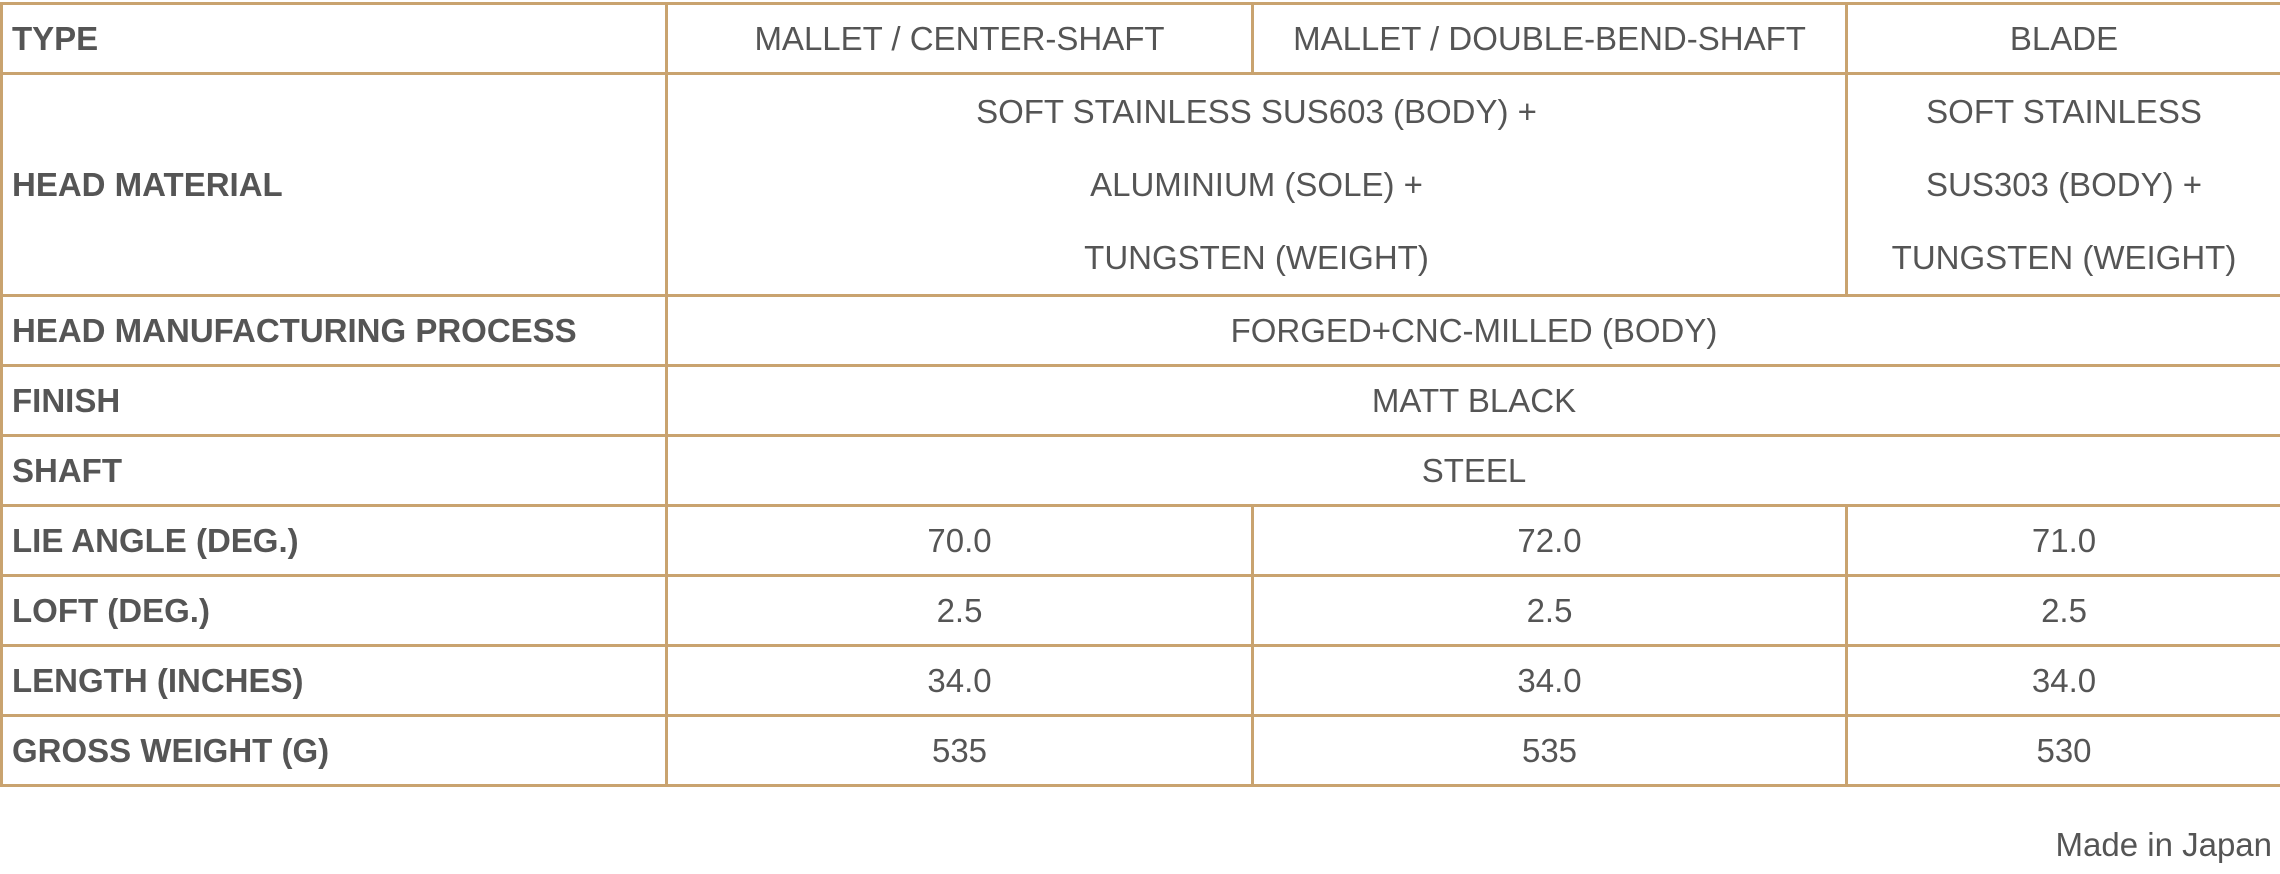 The height and width of the screenshot is (874, 2280). What do you see at coordinates (1550, 541) in the screenshot?
I see `cell: 72.0` at bounding box center [1550, 541].